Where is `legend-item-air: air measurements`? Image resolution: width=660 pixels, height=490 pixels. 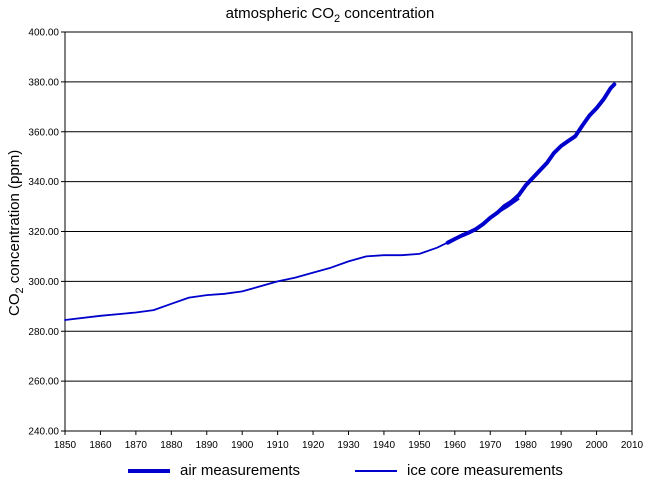 legend-item-air: air measurements is located at coordinates (214, 470).